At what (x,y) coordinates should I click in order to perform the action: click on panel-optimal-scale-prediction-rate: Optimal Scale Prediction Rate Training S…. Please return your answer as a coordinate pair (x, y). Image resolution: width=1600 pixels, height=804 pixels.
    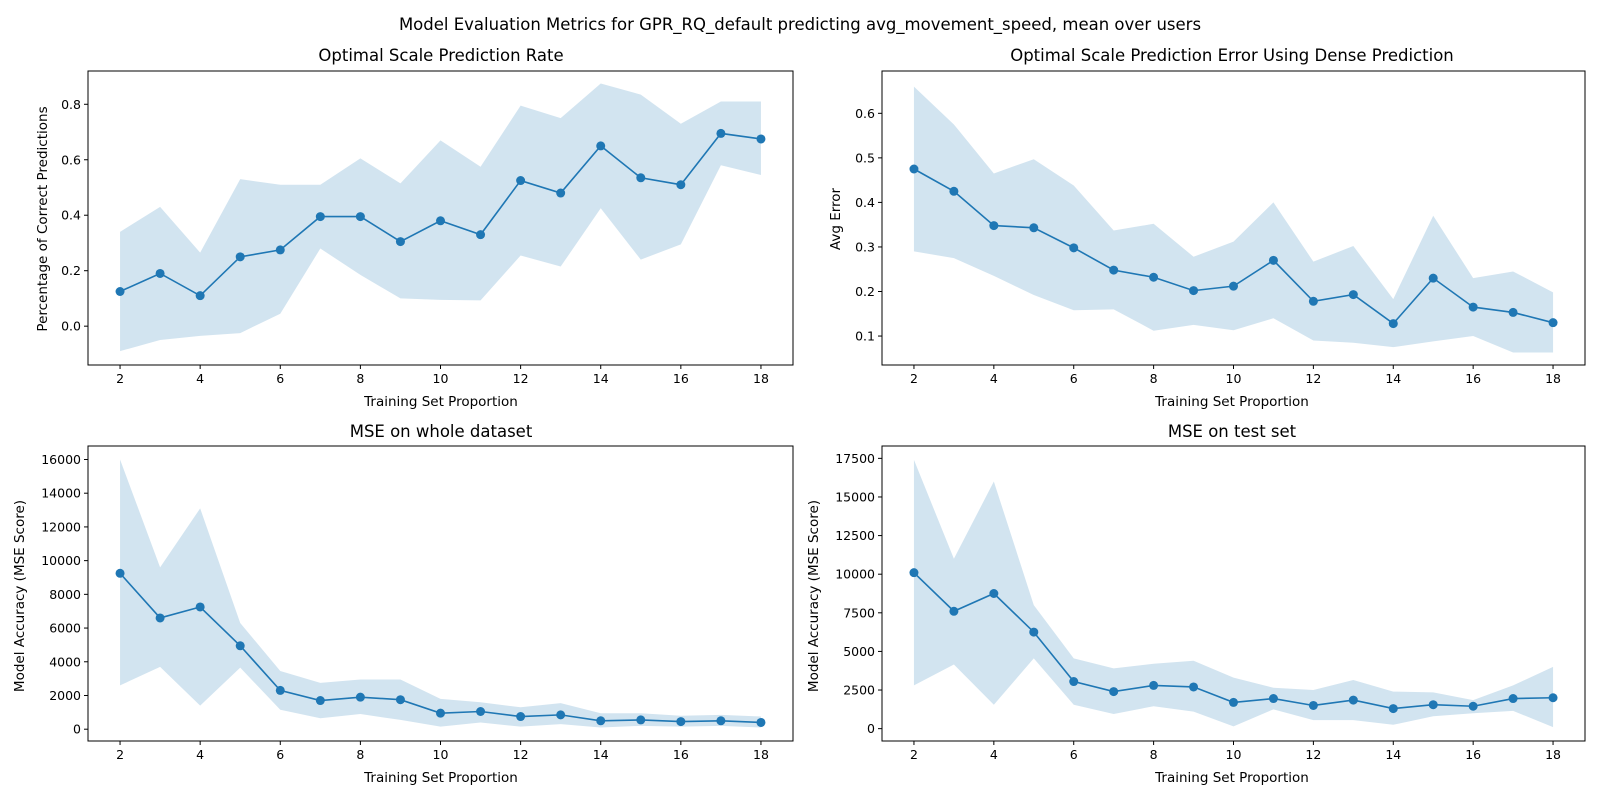
    Looking at the image, I should click on (299, 228).